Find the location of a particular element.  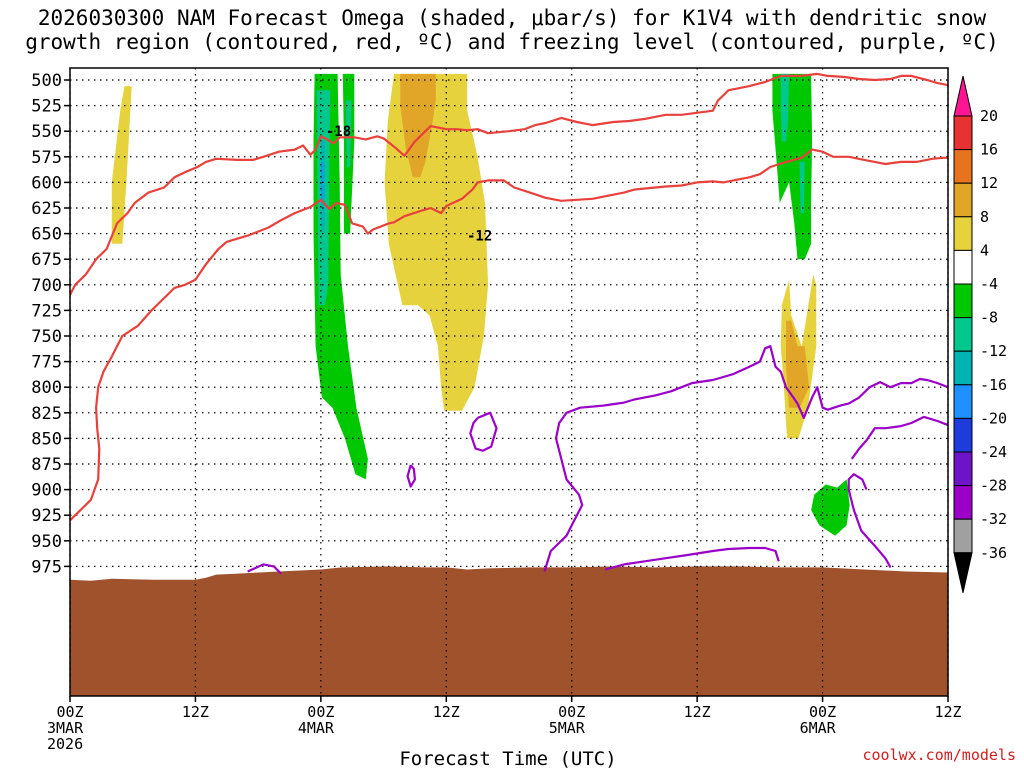

colorbar-label: -4 is located at coordinates (989, 284).